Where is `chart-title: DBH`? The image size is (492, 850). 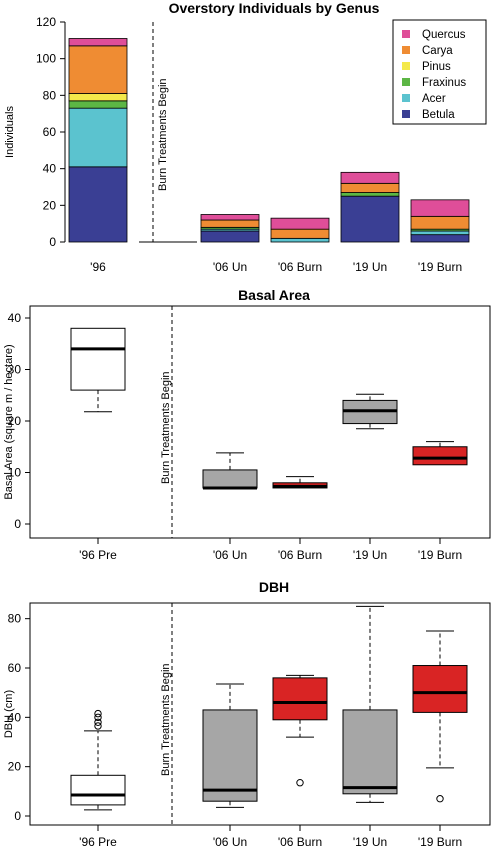 chart-title: DBH is located at coordinates (274, 587).